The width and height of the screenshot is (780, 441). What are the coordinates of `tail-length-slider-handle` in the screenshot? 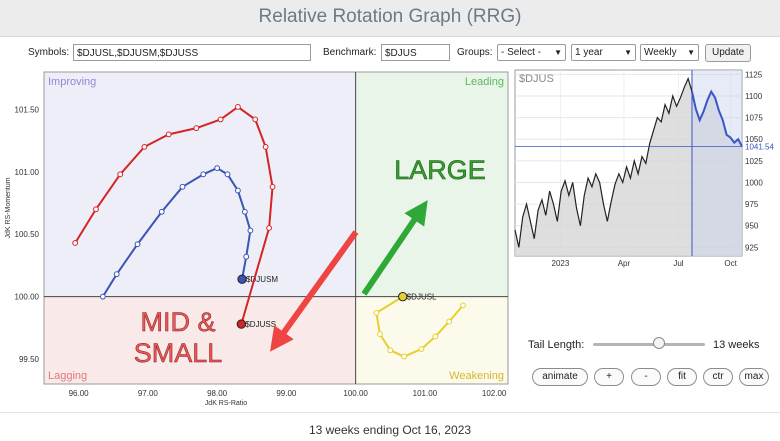 It's located at (659, 343).